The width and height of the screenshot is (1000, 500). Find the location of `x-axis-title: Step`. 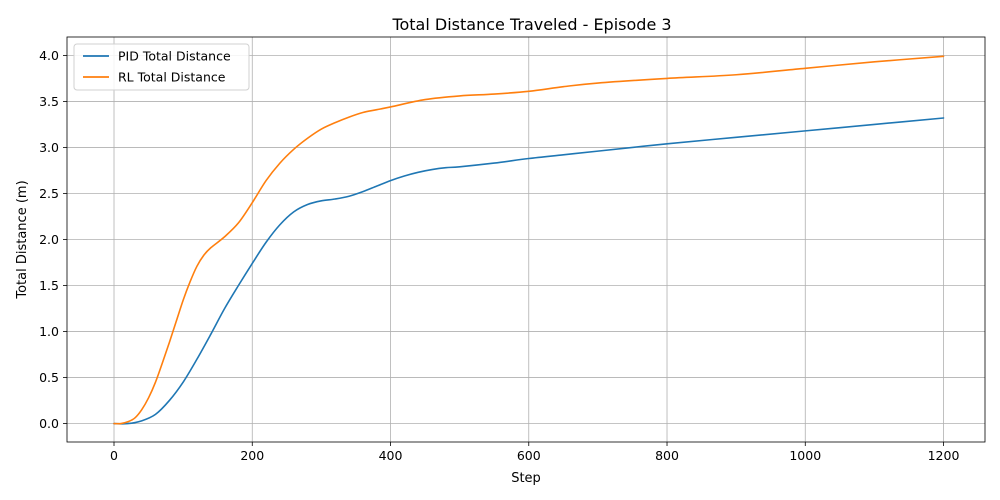

x-axis-title: Step is located at coordinates (526, 478).